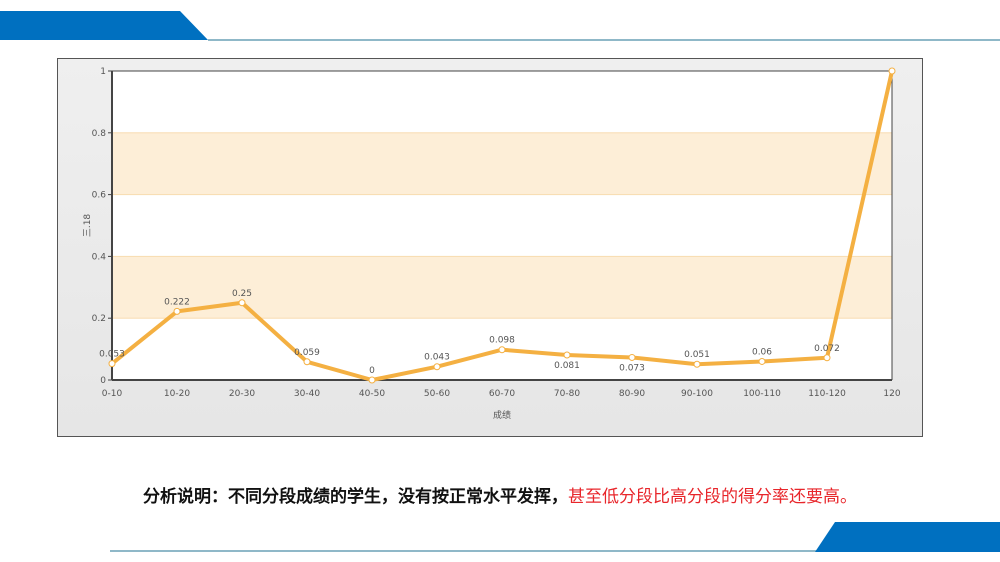 The width and height of the screenshot is (1000, 562). Describe the element at coordinates (502, 341) in the screenshot. I see `data-label: 0.098` at that location.